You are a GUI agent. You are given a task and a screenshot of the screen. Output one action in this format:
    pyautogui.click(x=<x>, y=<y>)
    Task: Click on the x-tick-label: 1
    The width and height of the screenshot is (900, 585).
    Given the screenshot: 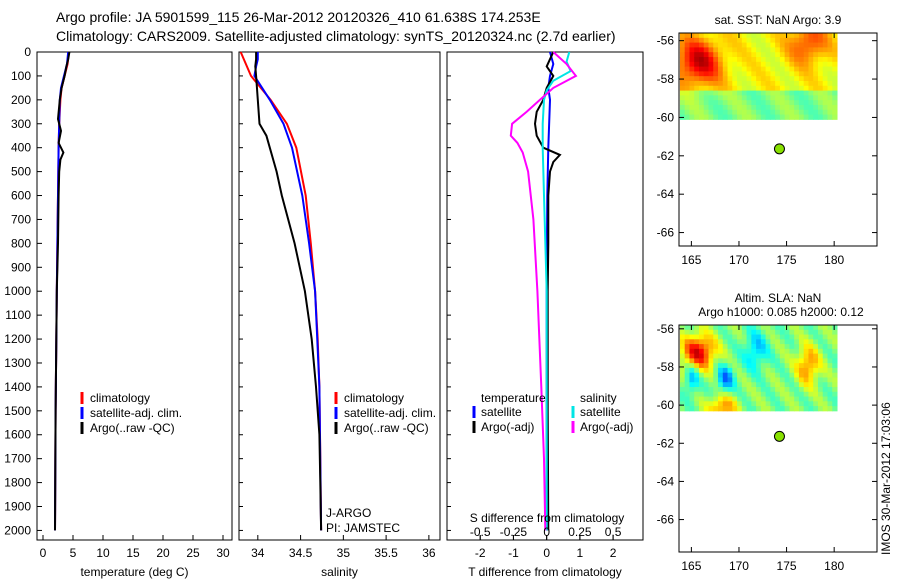 What is the action you would take?
    pyautogui.click(x=580, y=553)
    